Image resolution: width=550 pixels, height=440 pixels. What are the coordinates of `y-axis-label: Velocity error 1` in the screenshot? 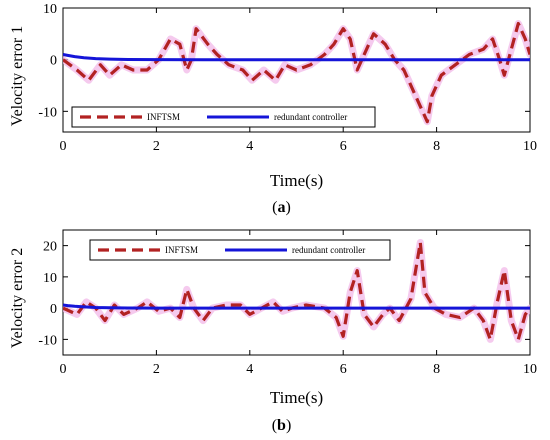 It's located at (17, 76).